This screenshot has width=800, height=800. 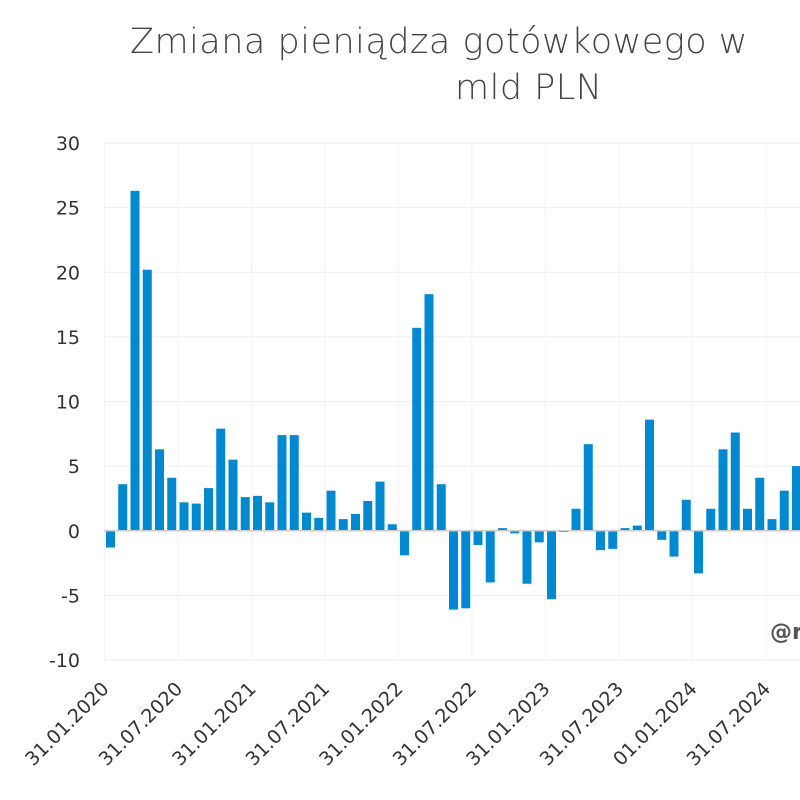 I want to click on y-tick-label: 25, so click(x=68, y=209).